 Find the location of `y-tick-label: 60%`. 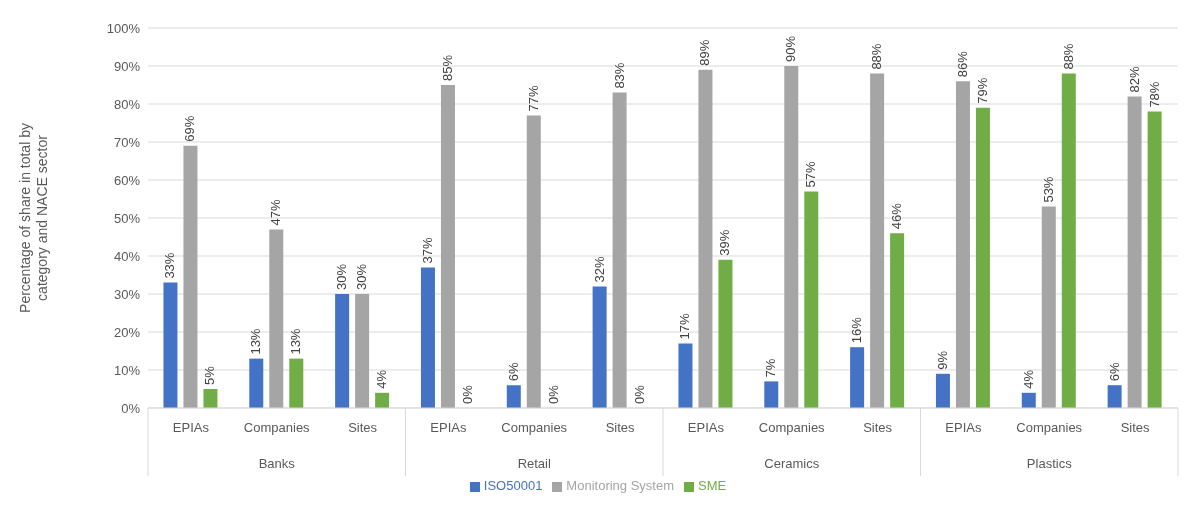

y-tick-label: 60% is located at coordinates (127, 180).